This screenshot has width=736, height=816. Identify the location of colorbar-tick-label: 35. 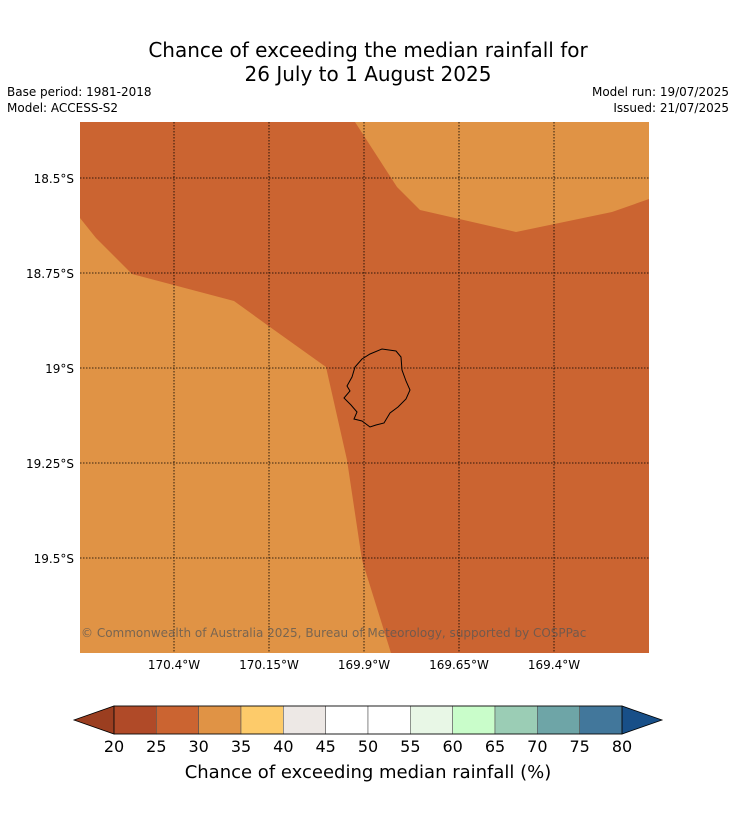
(241, 746).